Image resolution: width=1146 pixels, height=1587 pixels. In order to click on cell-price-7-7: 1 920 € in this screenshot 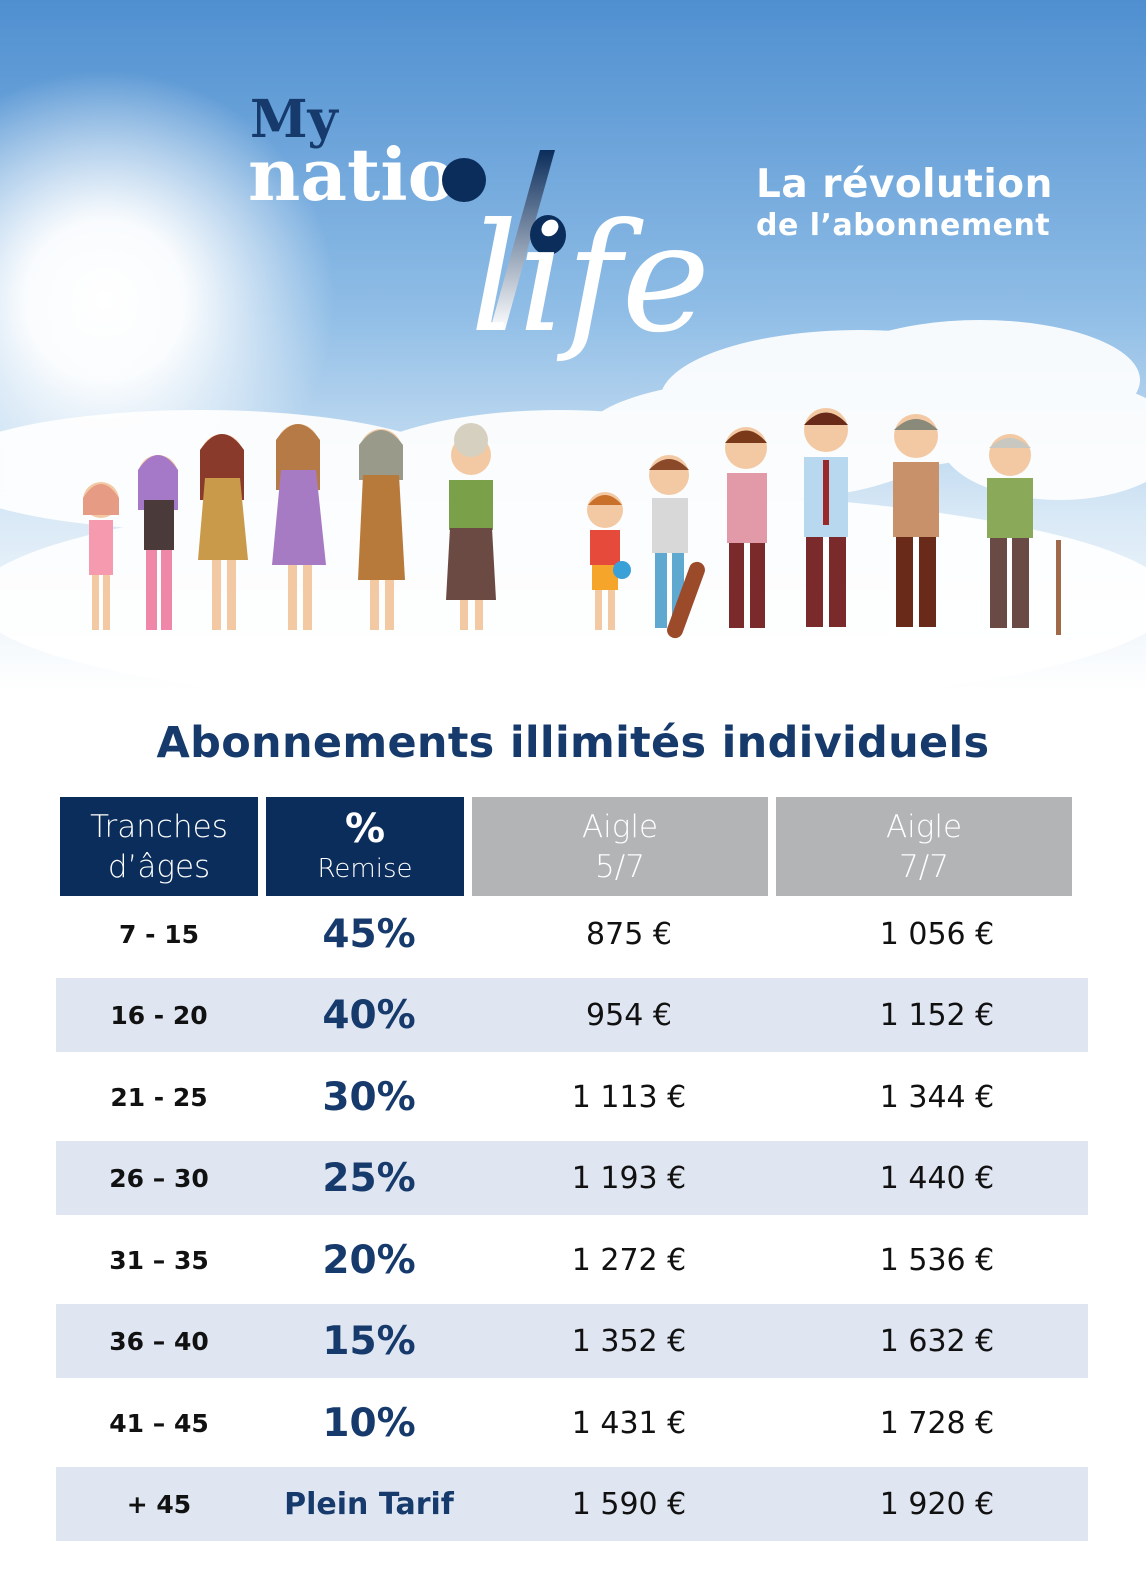, I will do `click(937, 1504)`.